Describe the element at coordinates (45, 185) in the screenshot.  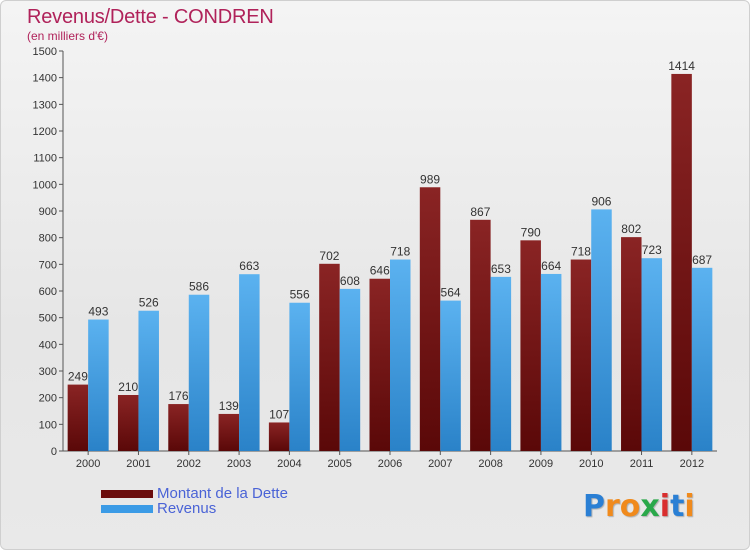
I see `y-tick-label: 1000` at that location.